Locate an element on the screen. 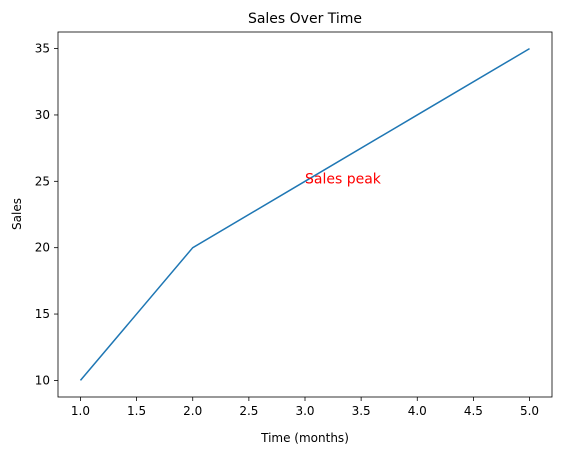  x-axis-label: Time (months) is located at coordinates (304, 438).